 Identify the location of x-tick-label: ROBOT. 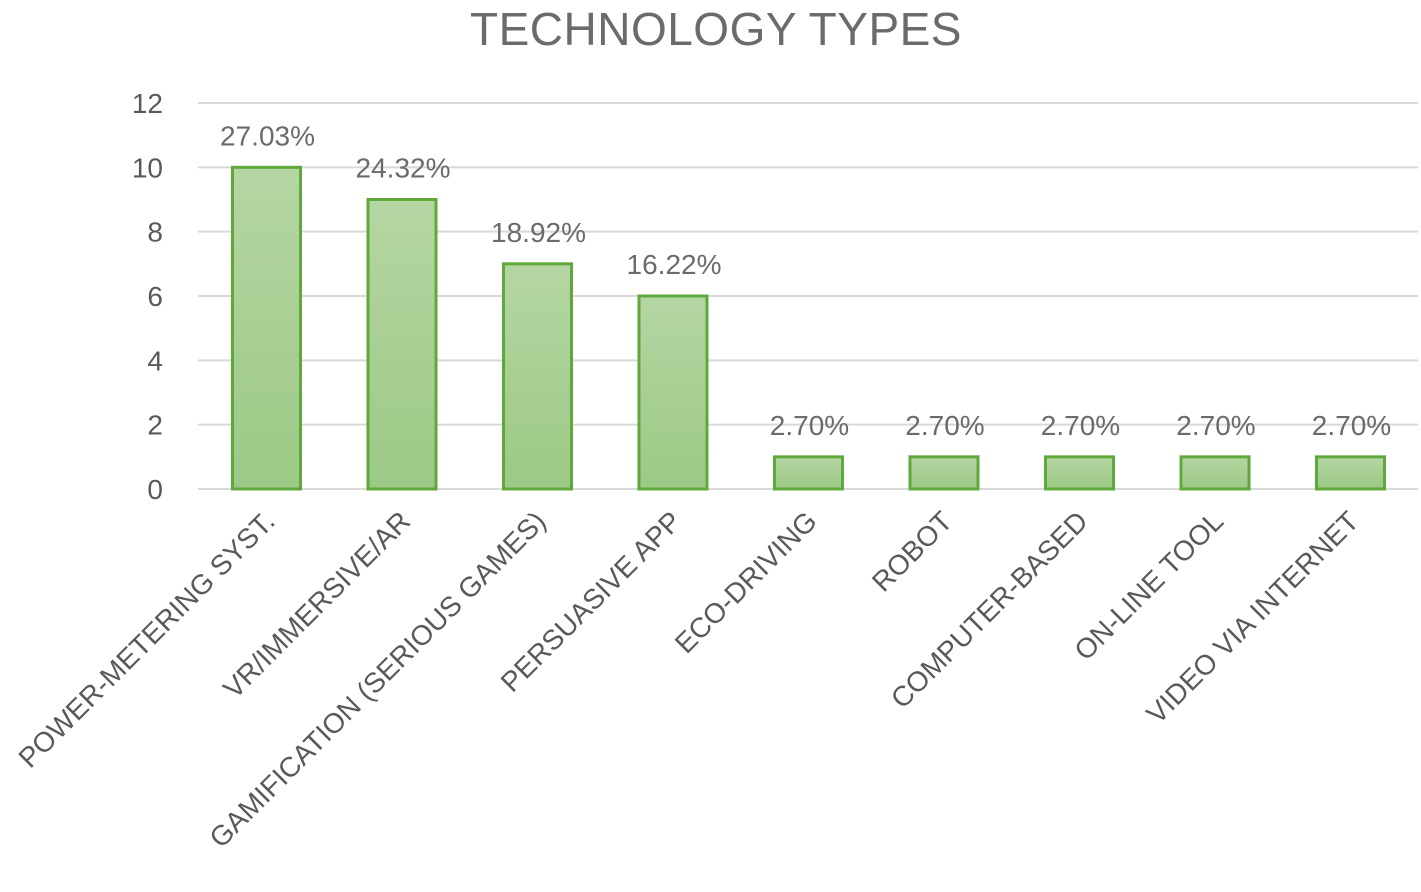
(912, 551).